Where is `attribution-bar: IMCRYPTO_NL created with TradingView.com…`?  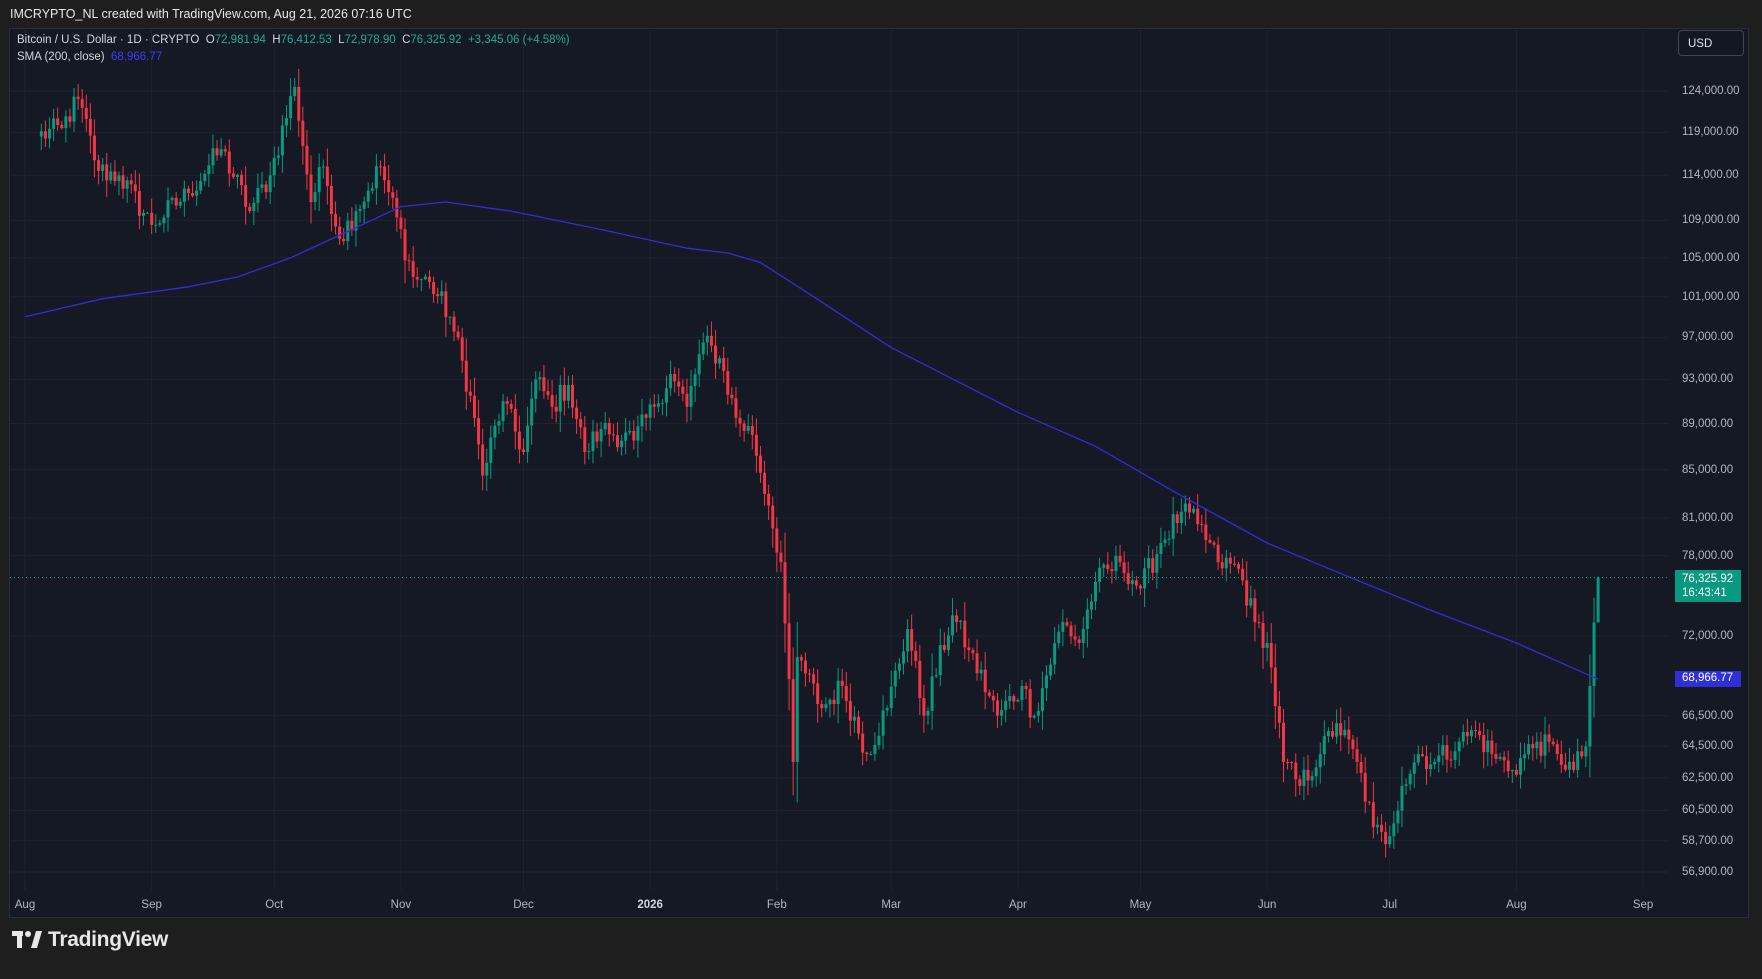 attribution-bar: IMCRYPTO_NL created with TradingView.com… is located at coordinates (881, 14).